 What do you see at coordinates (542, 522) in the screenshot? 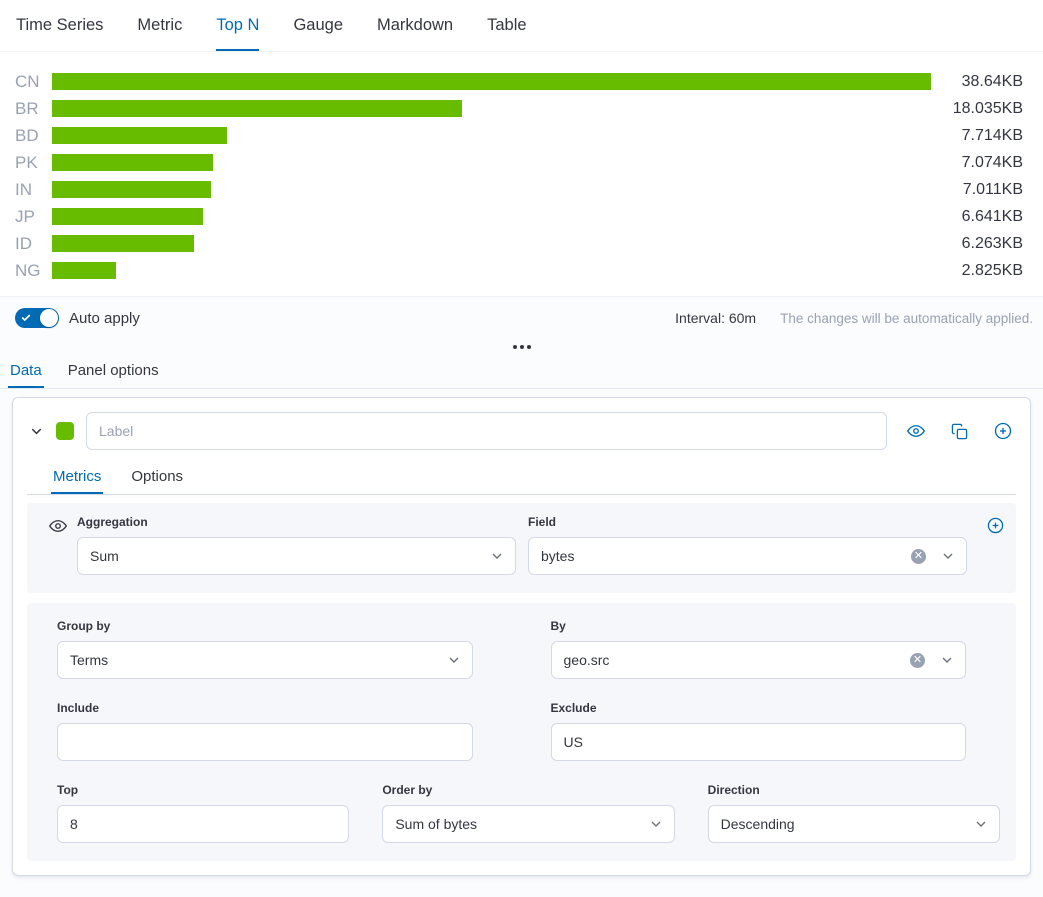
I see `field-label: Field` at bounding box center [542, 522].